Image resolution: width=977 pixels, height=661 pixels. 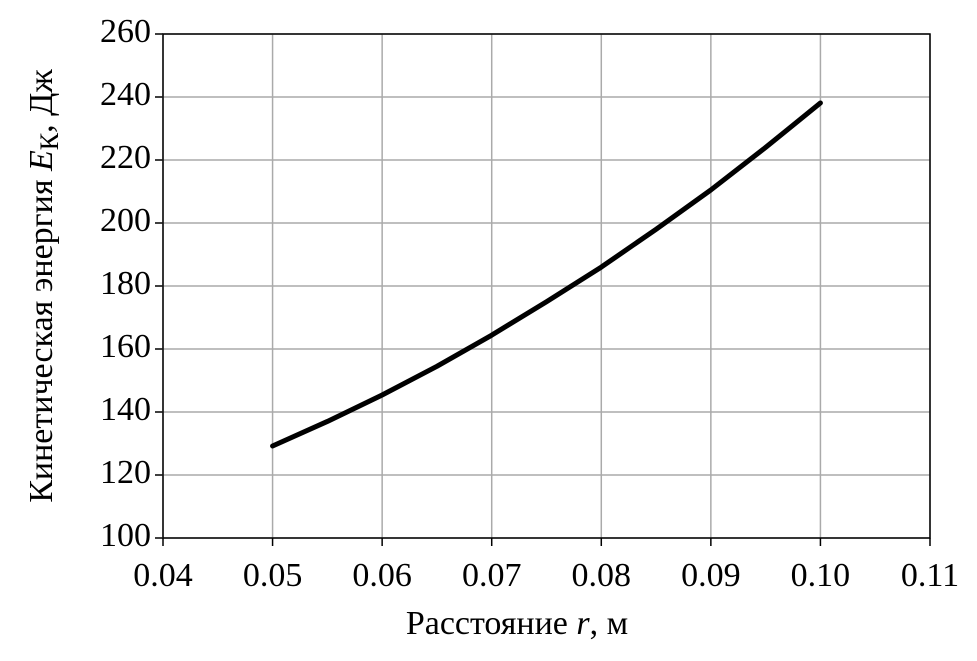 What do you see at coordinates (125, 157) in the screenshot?
I see `y-tick-label: 220` at bounding box center [125, 157].